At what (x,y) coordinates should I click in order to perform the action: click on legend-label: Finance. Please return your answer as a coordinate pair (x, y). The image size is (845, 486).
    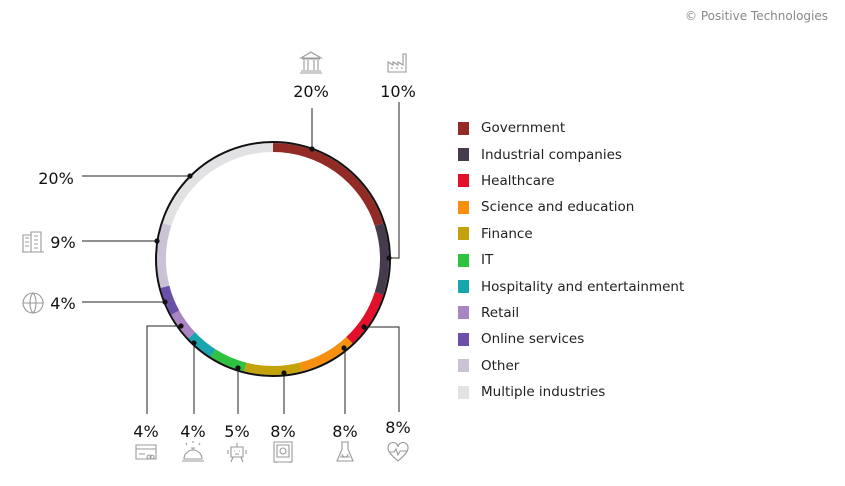
    Looking at the image, I should click on (507, 233).